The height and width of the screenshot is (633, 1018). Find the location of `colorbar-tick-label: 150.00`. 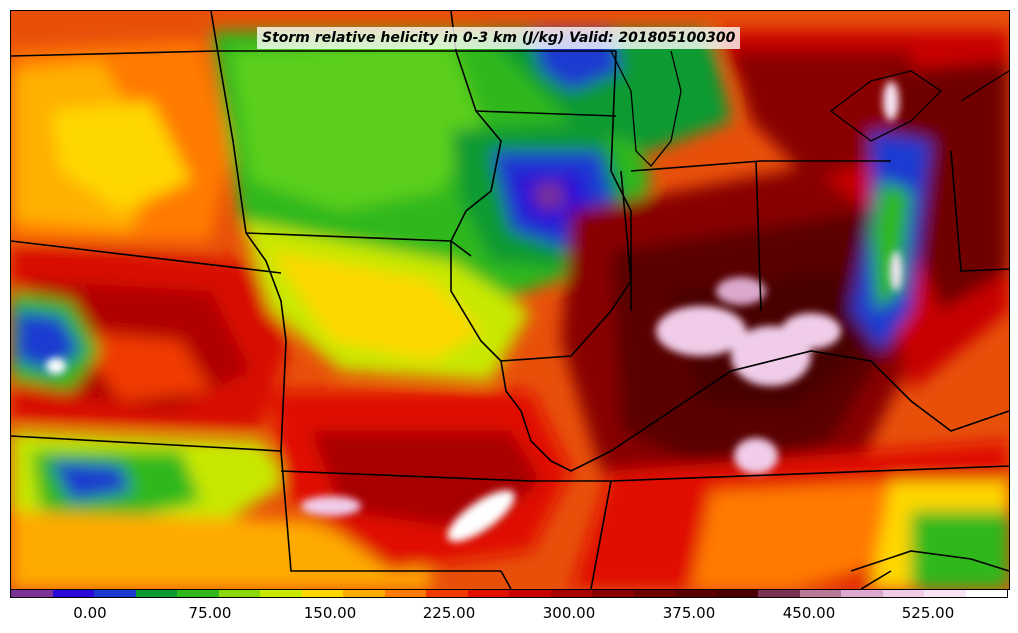

colorbar-tick-label: 150.00 is located at coordinates (330, 613).